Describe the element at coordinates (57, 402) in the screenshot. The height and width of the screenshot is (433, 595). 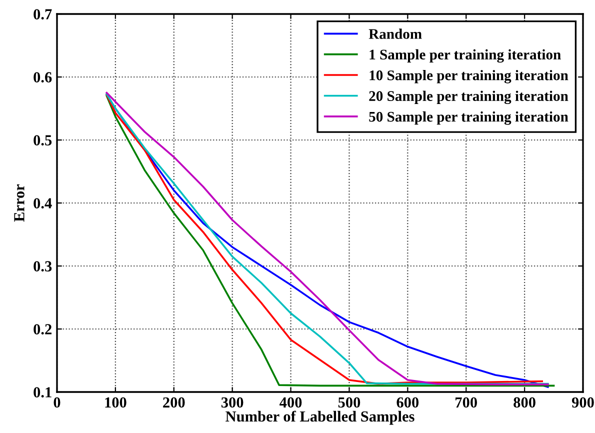
I see `x-tick-label: 0` at that location.